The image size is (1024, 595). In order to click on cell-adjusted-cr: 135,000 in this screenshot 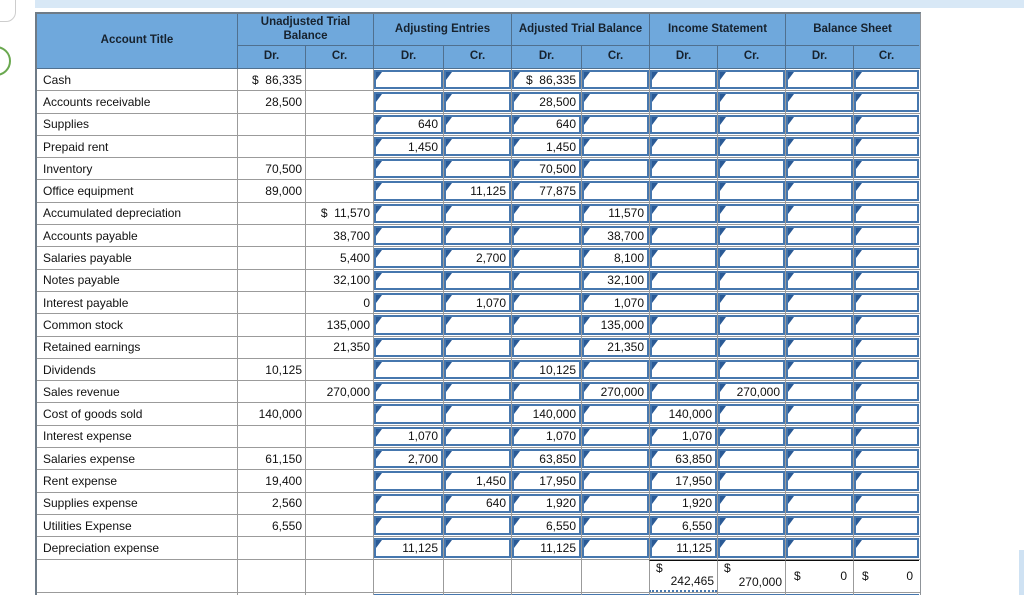, I will do `click(615, 325)`.